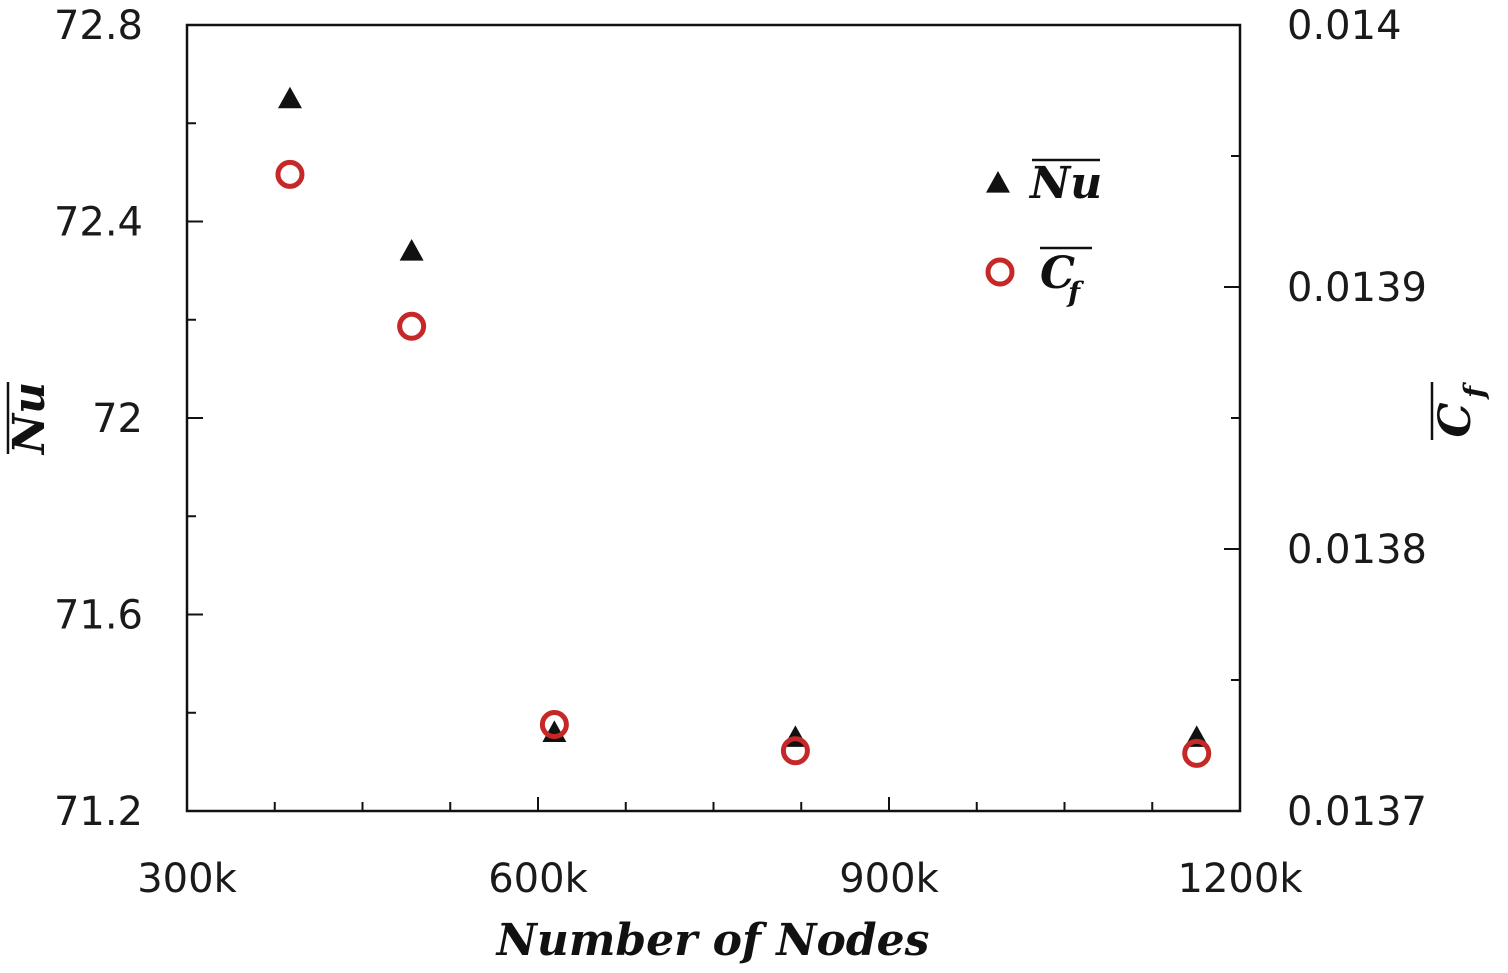 The image size is (1508, 973). What do you see at coordinates (1357, 812) in the screenshot?
I see `y-right-tick-label: 0.0137` at bounding box center [1357, 812].